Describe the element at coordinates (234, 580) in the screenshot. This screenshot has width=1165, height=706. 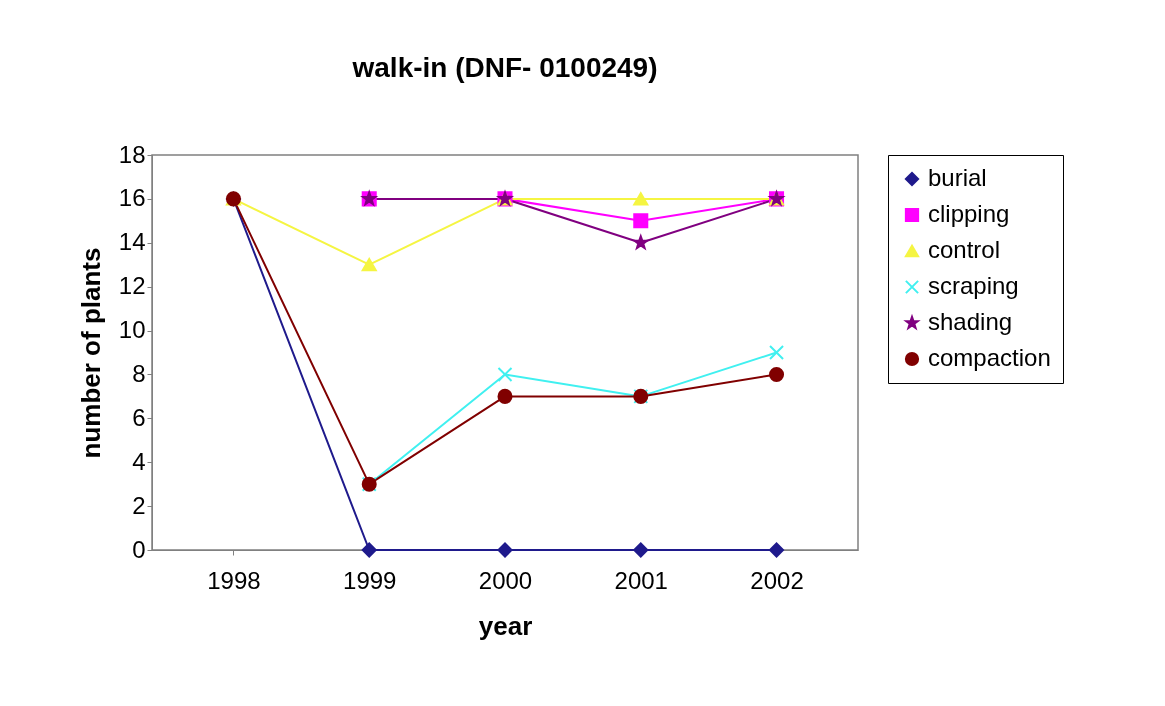
I see `x-tick-label: 1998` at that location.